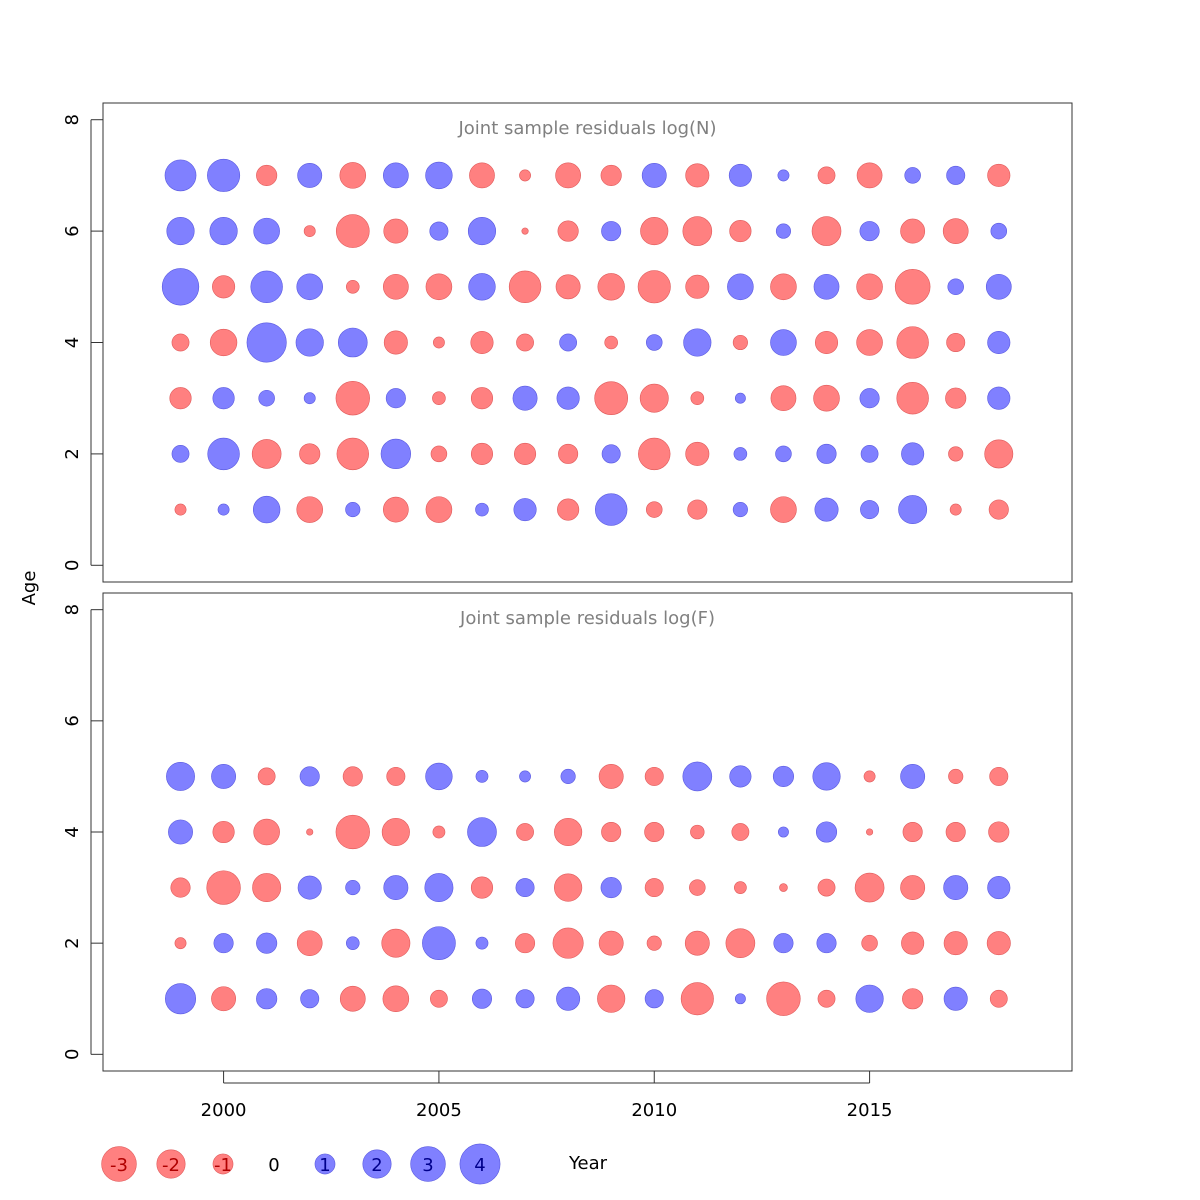 The width and height of the screenshot is (1200, 1200). What do you see at coordinates (654, 1110) in the screenshot?
I see `x-tick-label: 2010` at bounding box center [654, 1110].